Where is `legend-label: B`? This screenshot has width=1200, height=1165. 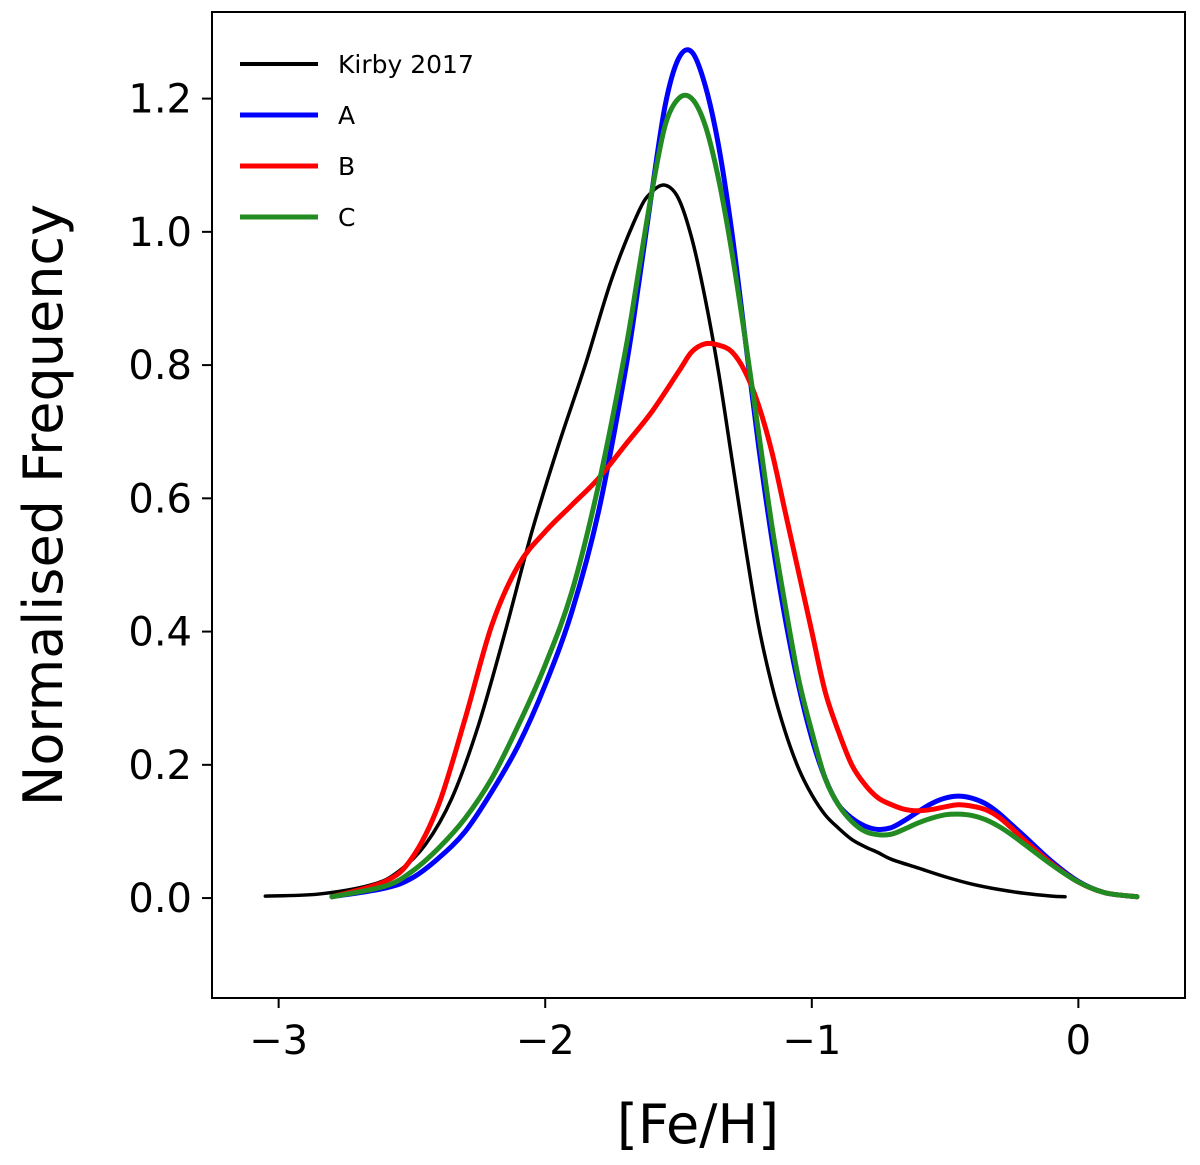 legend-label: B is located at coordinates (346, 166).